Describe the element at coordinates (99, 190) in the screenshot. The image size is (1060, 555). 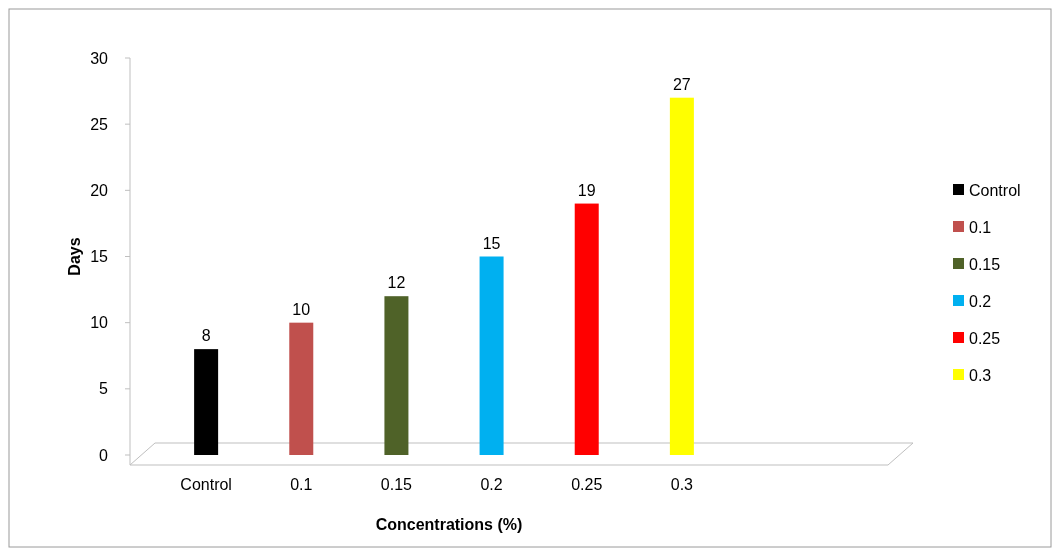
I see `y-tick-label: 20` at that location.